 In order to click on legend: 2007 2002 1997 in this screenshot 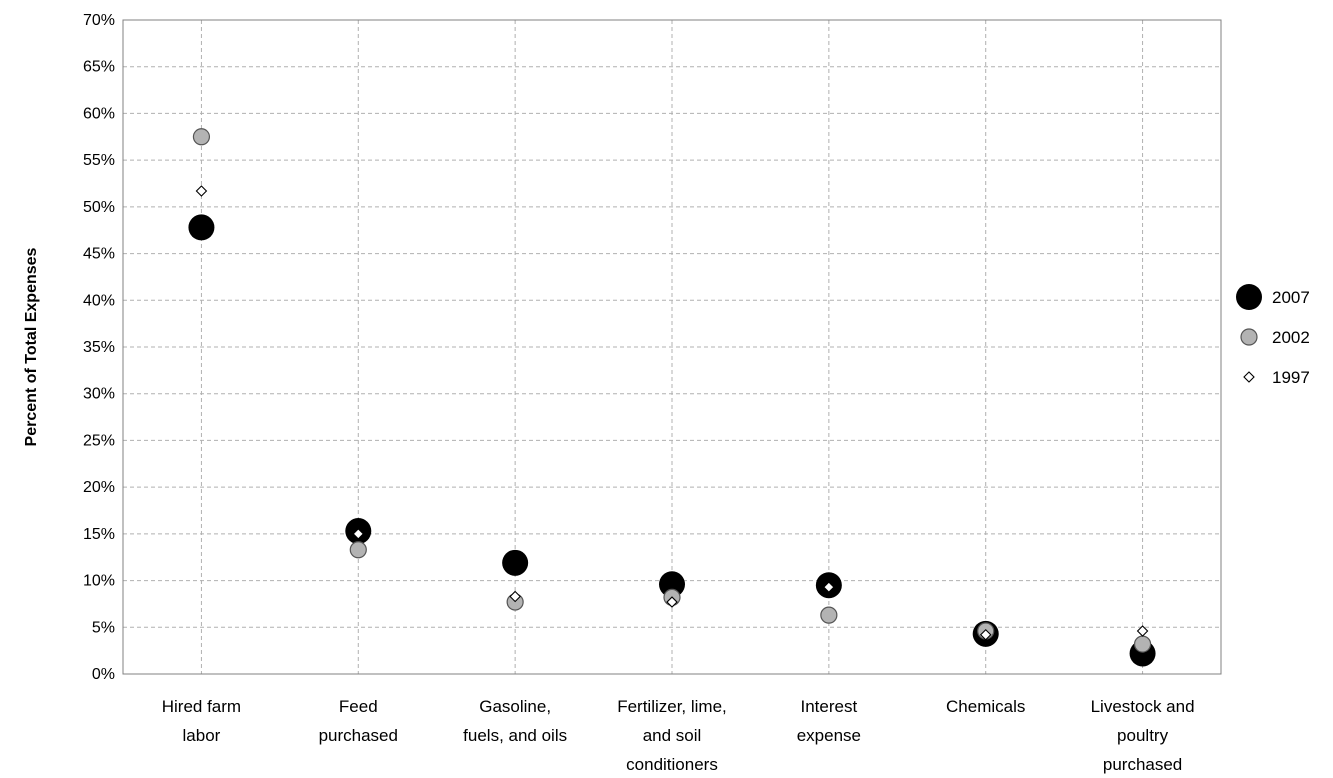, I will do `click(1273, 335)`.